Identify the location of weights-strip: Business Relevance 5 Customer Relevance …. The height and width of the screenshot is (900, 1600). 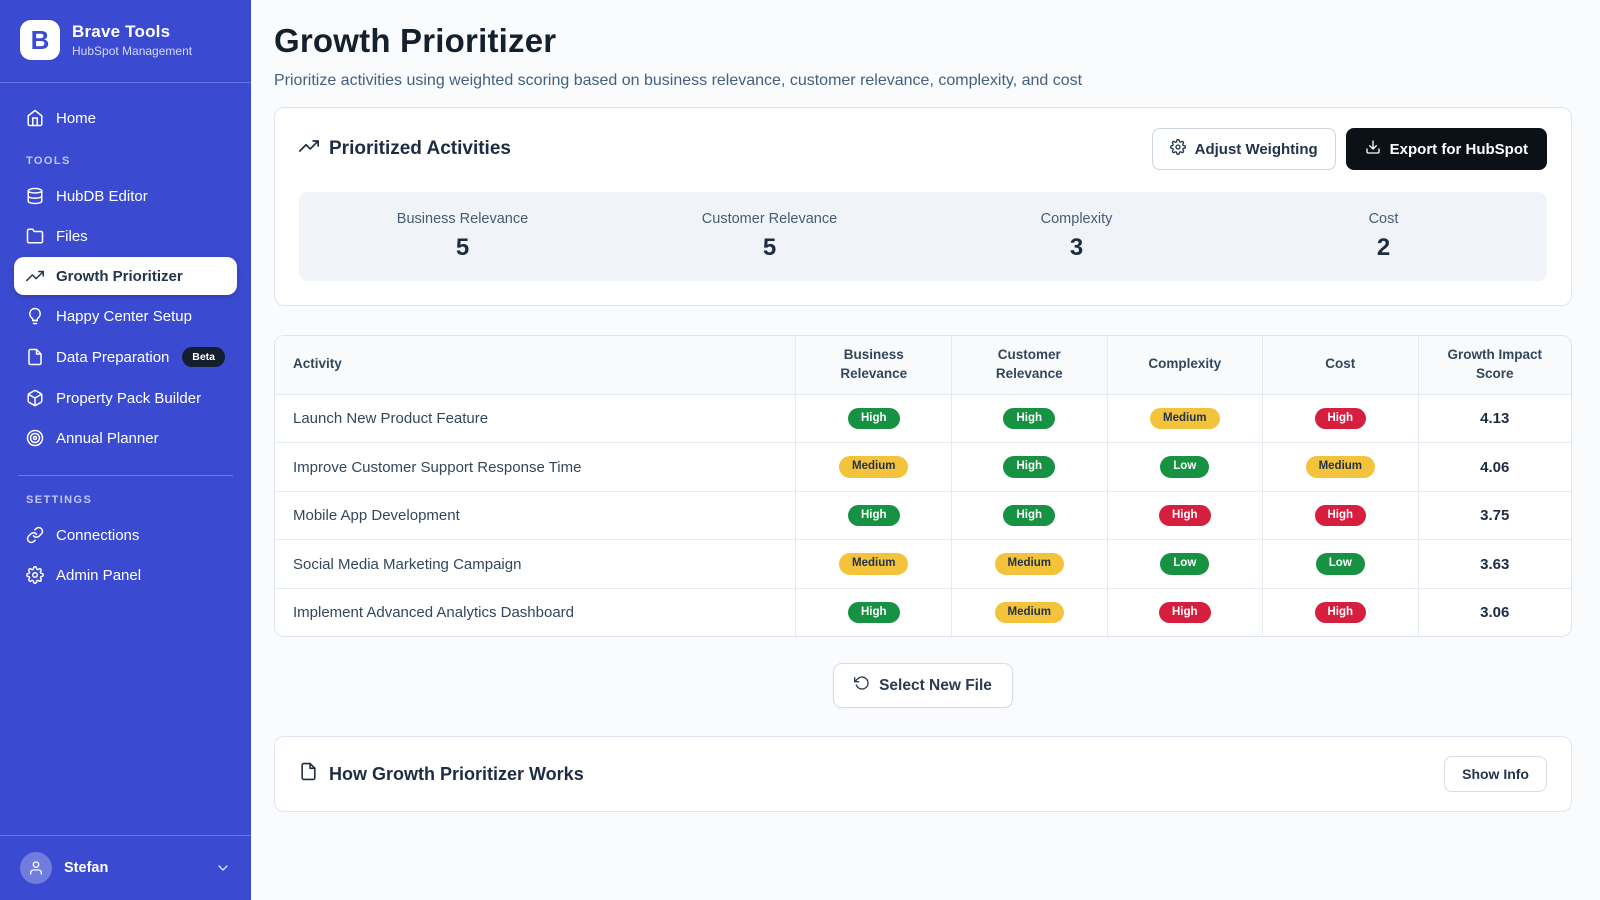
(923, 236).